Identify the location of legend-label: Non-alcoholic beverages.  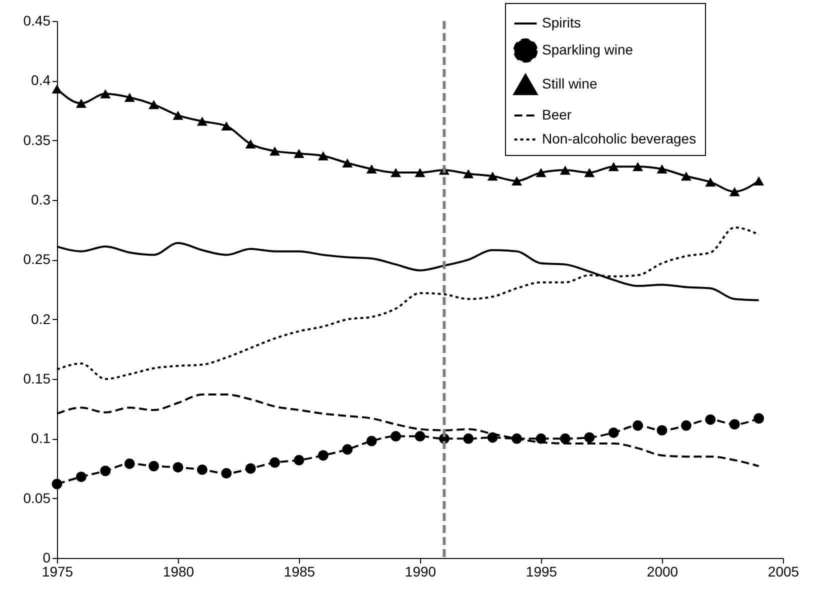
(619, 138).